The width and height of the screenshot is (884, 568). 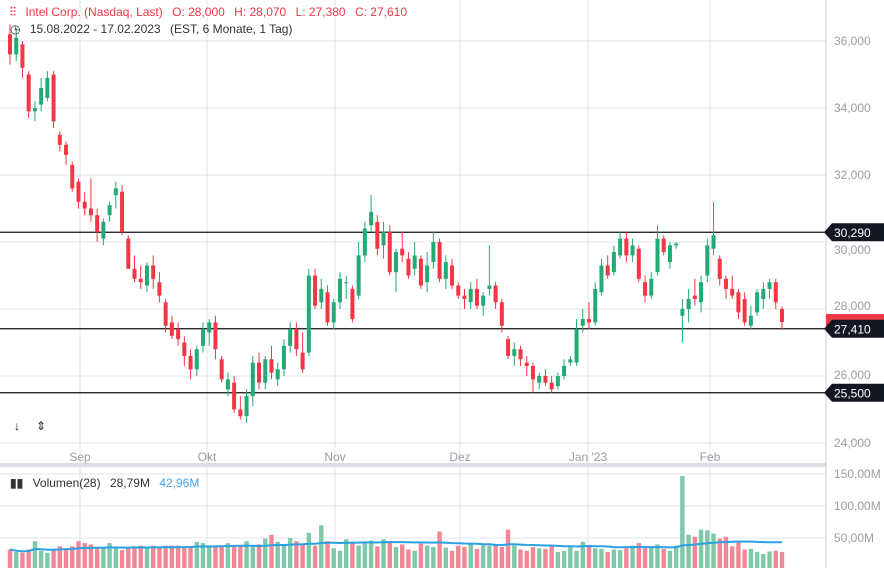 I want to click on price-tick: 36,000, so click(x=852, y=41).